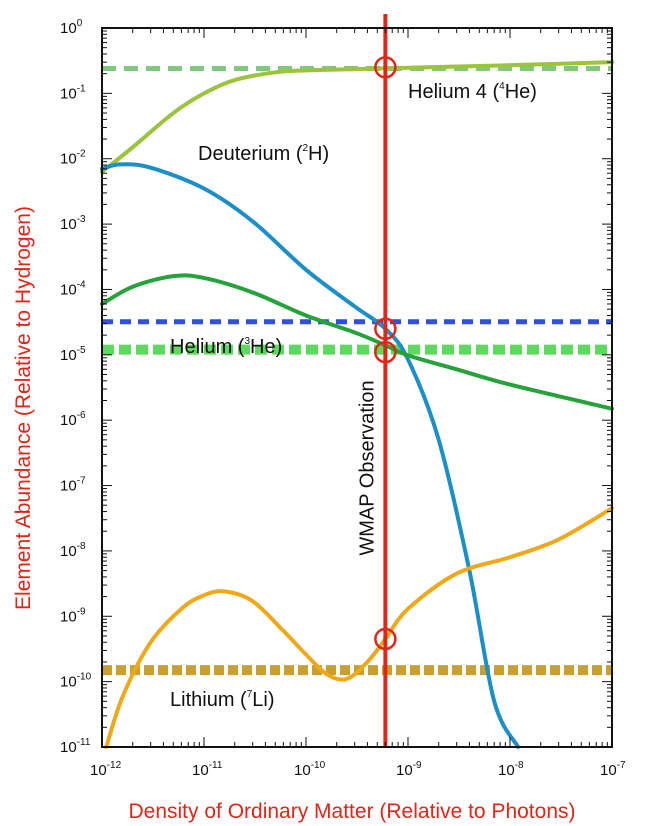 The height and width of the screenshot is (826, 653). I want to click on label-helium3: Helium (3He), so click(226, 347).